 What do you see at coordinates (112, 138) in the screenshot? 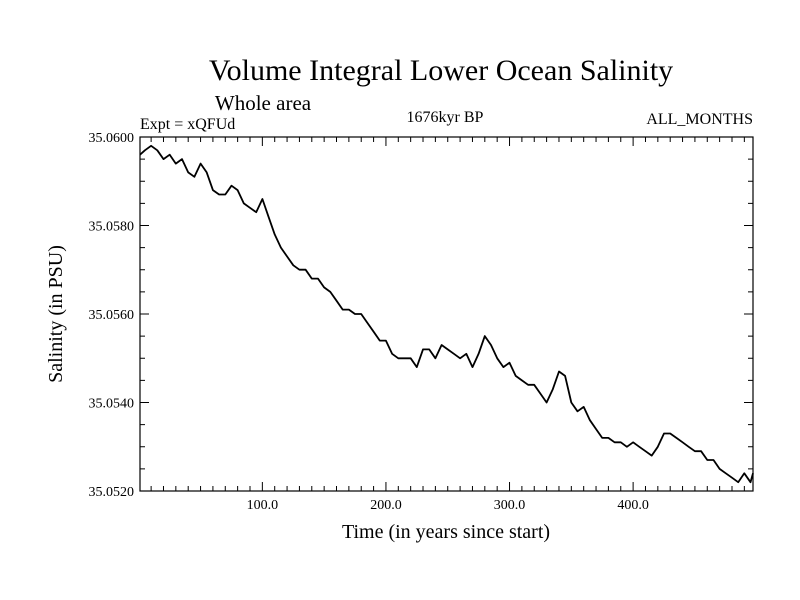
I see `y-tick-label: 35.0600` at bounding box center [112, 138].